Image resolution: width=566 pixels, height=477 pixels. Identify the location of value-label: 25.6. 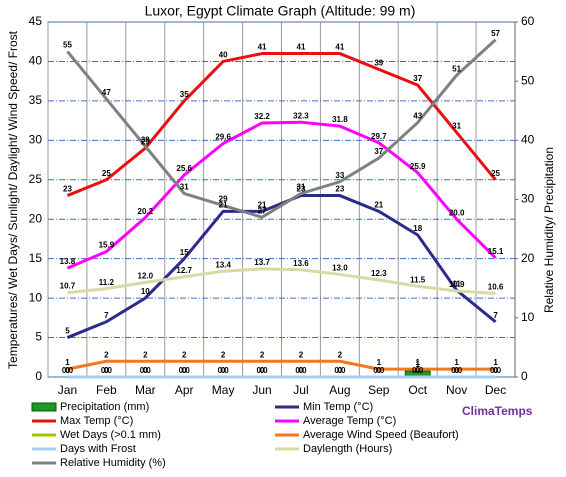
(184, 168).